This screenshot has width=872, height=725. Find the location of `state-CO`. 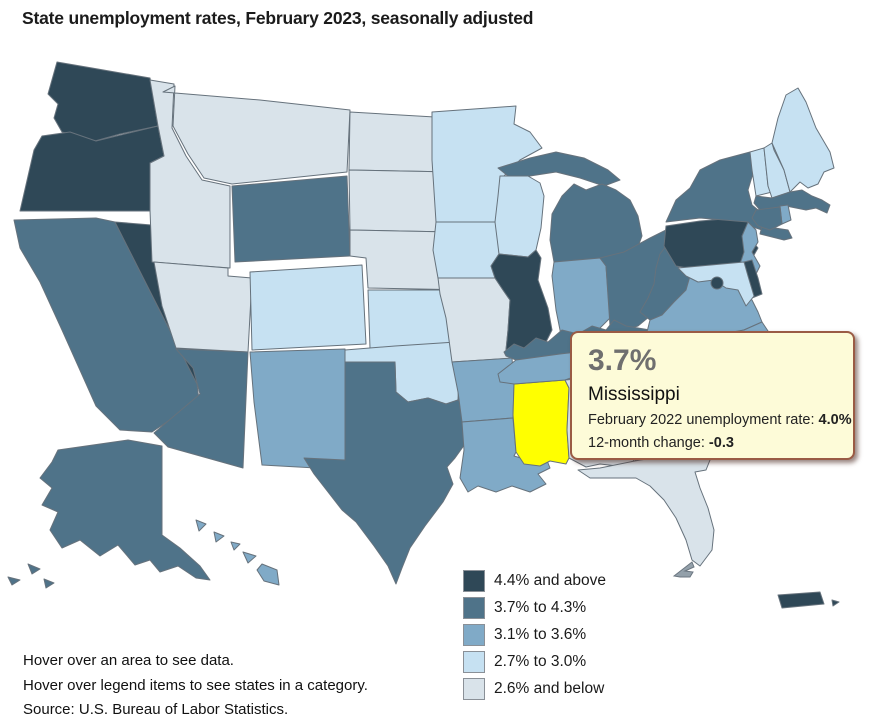

state-CO is located at coordinates (308, 307).